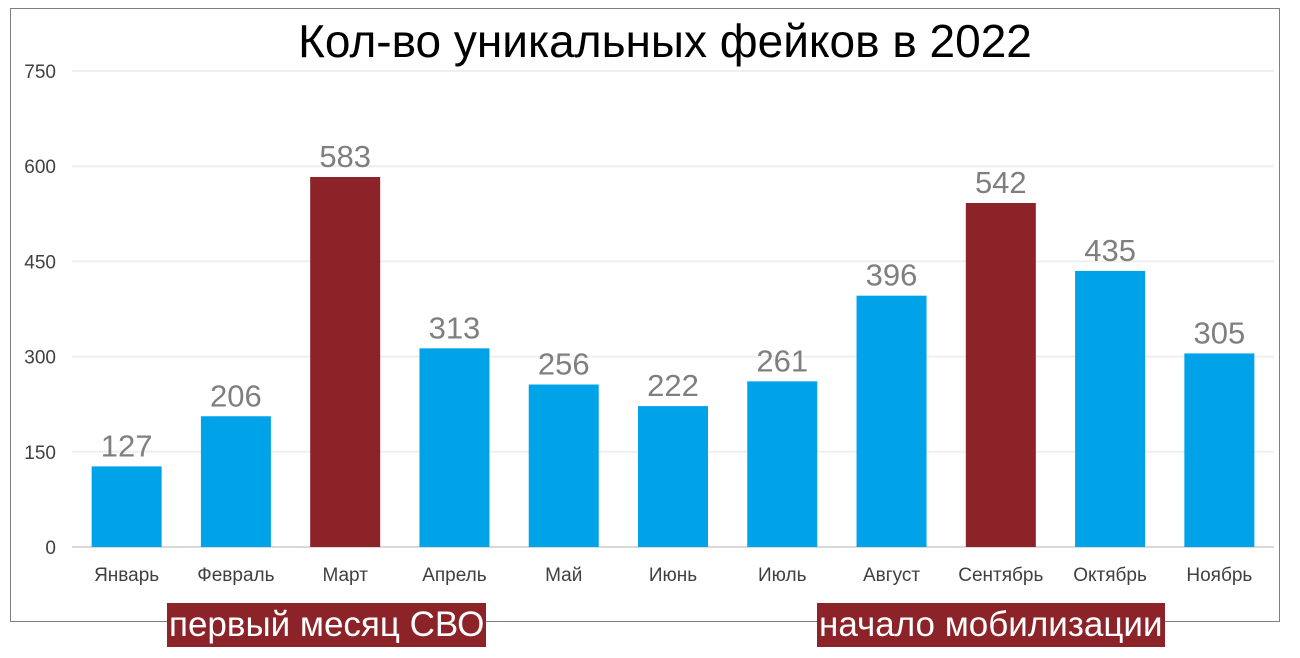 Image resolution: width=1300 pixels, height=658 pixels. What do you see at coordinates (782, 360) in the screenshot?
I see `data-label: 261` at bounding box center [782, 360].